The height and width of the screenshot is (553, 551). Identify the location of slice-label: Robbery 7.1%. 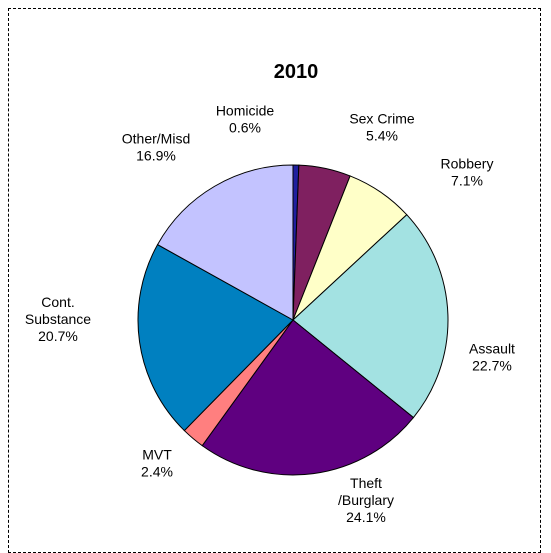
(467, 172).